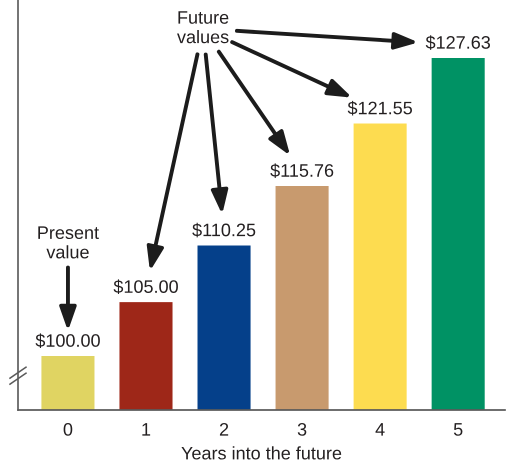  I want to click on x-tick-label: 5, so click(458, 429).